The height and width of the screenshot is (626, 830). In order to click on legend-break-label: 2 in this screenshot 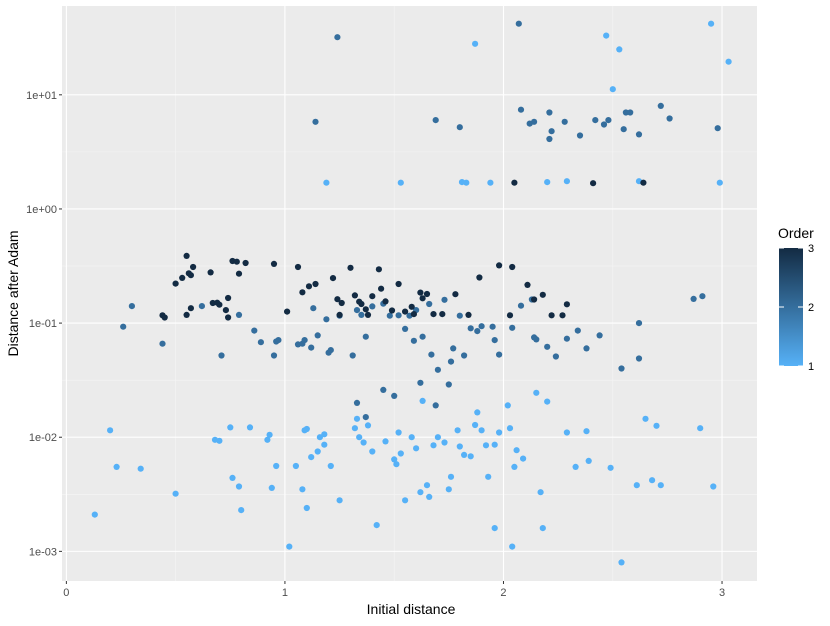, I will do `click(811, 308)`.